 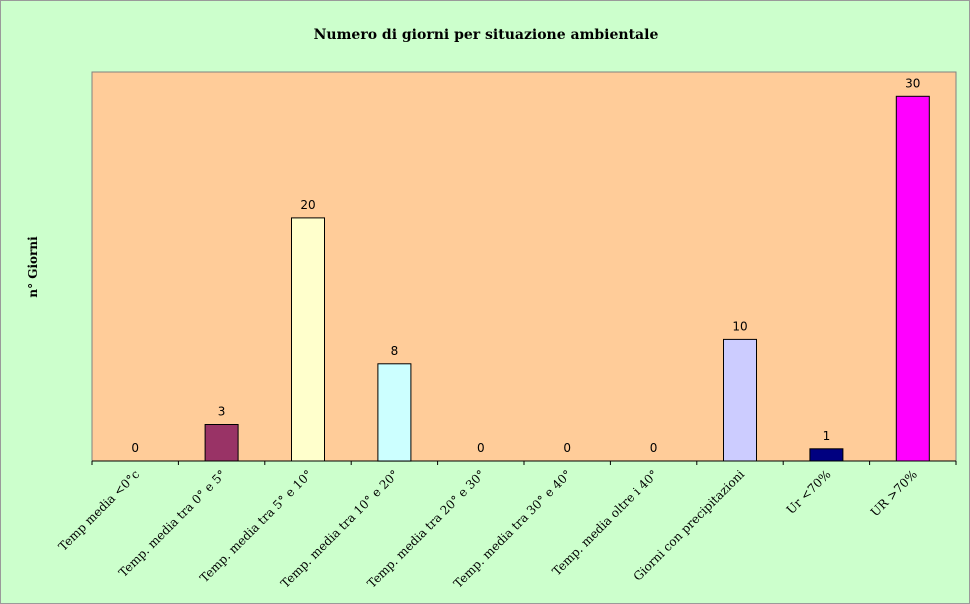 What do you see at coordinates (33, 267) in the screenshot?
I see `y-axis-label: n° Giorni` at bounding box center [33, 267].